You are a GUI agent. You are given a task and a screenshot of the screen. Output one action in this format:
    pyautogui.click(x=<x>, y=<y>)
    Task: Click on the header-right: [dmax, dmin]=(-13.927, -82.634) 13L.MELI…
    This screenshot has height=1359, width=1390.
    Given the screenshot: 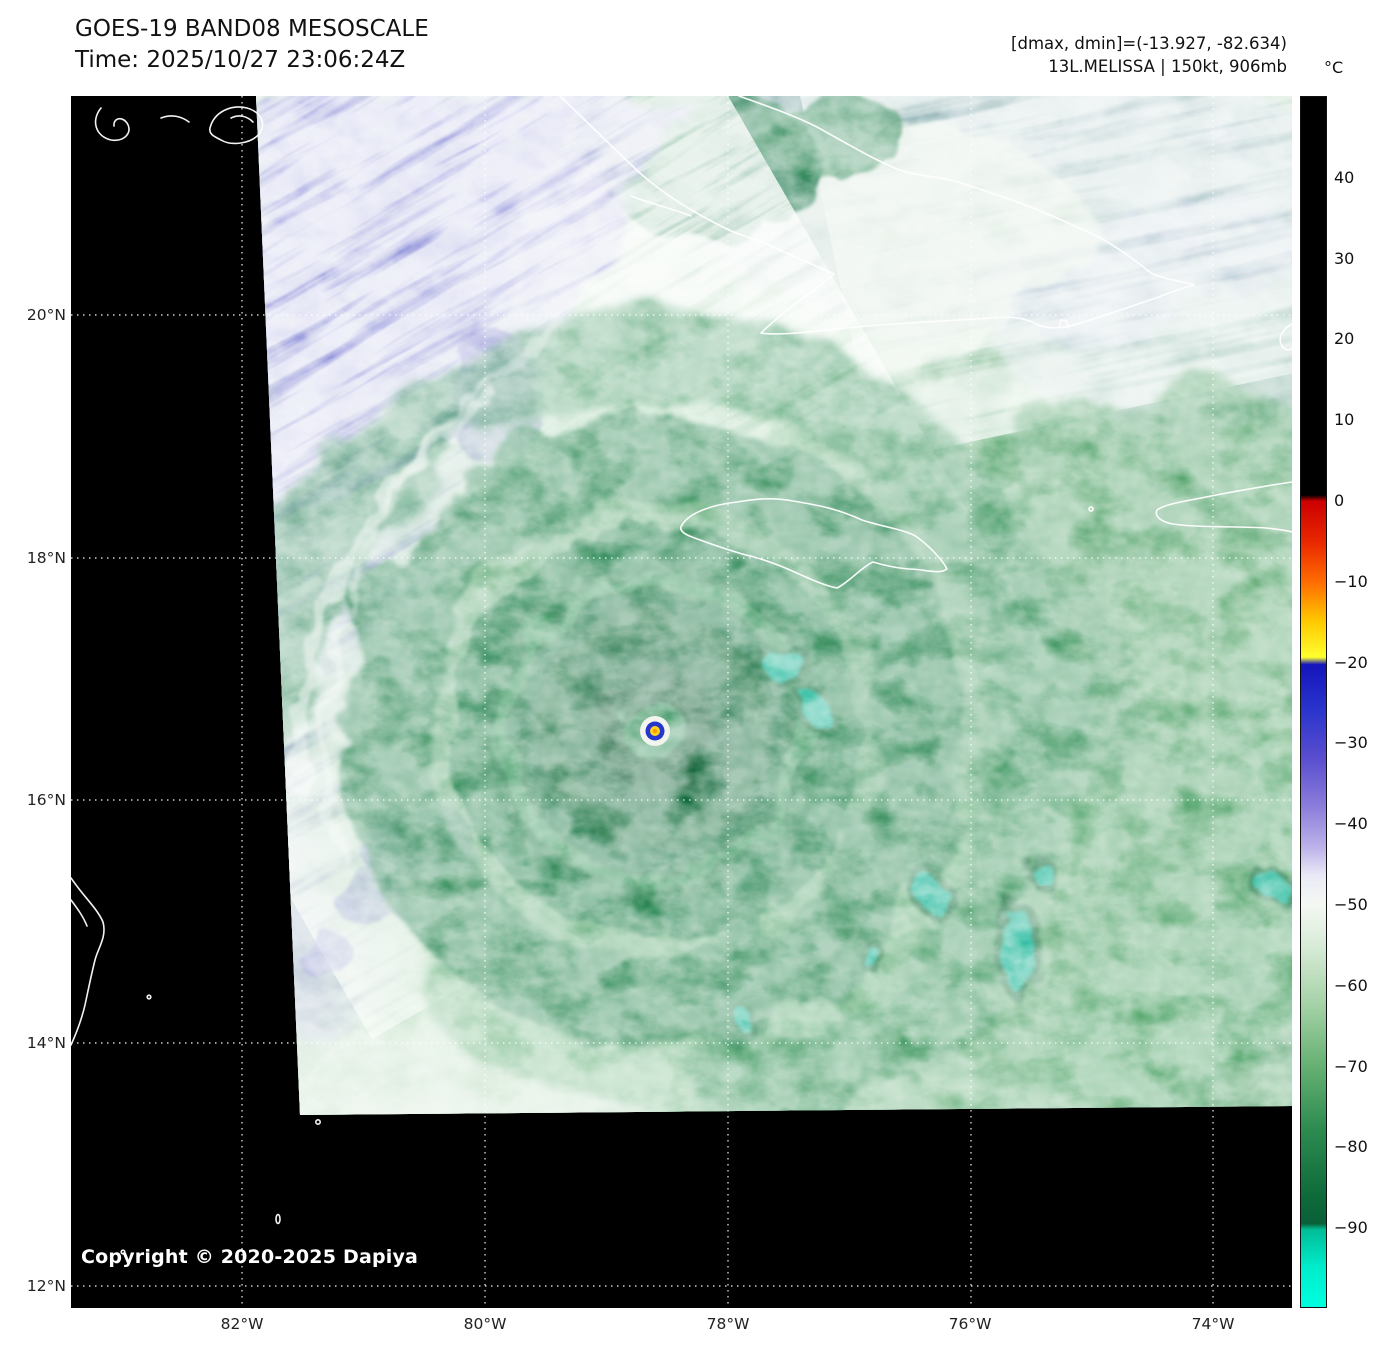 What is the action you would take?
    pyautogui.click(x=1149, y=55)
    